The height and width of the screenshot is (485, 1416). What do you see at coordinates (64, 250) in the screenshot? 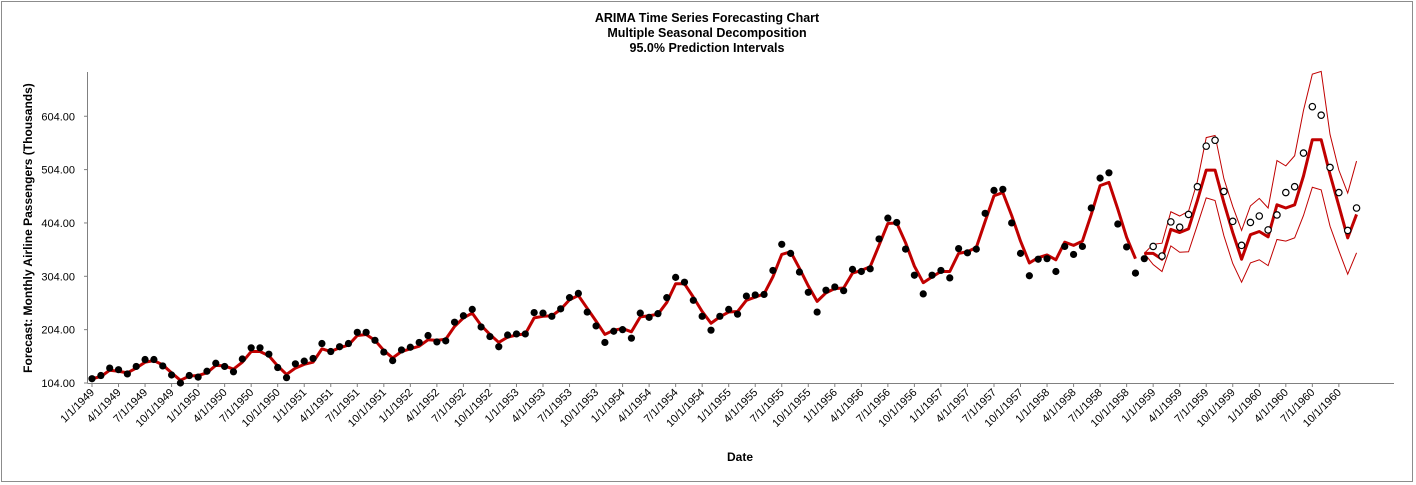
I see `y-ticks: 104.00 204.00 304.00 404.00 504.00 604.00` at bounding box center [64, 250].